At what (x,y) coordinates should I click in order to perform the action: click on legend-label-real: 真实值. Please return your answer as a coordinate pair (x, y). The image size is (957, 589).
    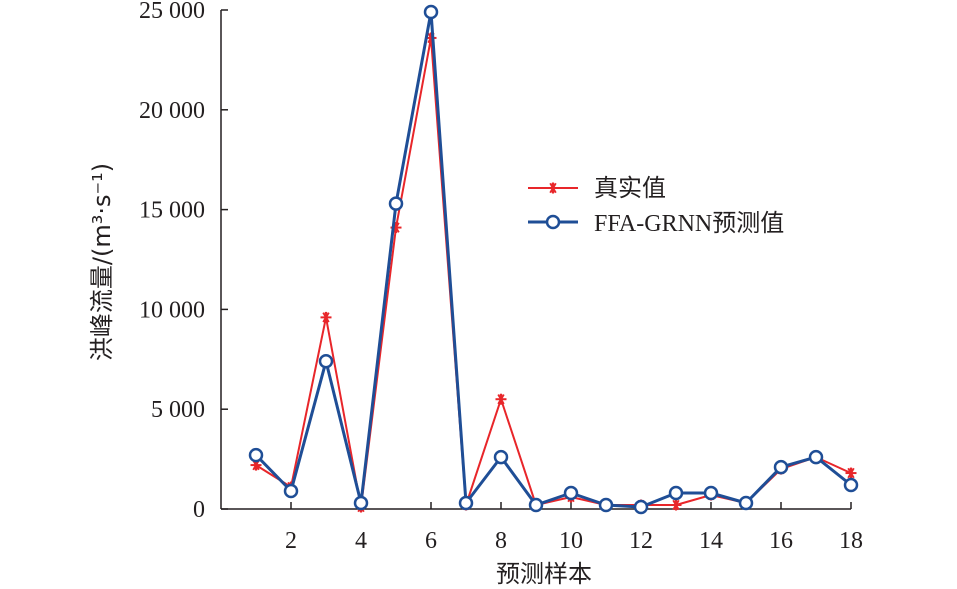
    Looking at the image, I should click on (630, 188).